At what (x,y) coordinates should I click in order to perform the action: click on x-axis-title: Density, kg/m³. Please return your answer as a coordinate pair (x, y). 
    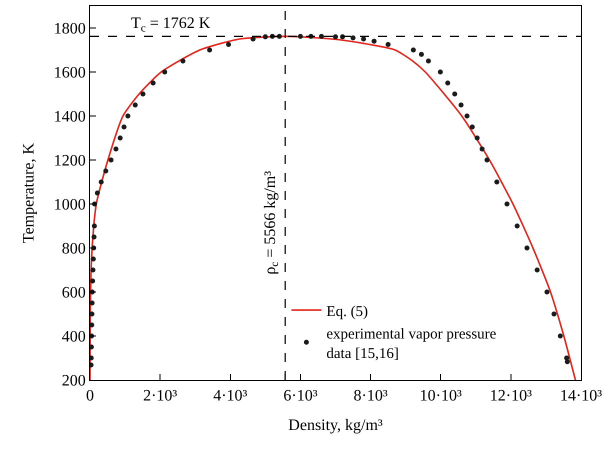
    Looking at the image, I should click on (335, 425).